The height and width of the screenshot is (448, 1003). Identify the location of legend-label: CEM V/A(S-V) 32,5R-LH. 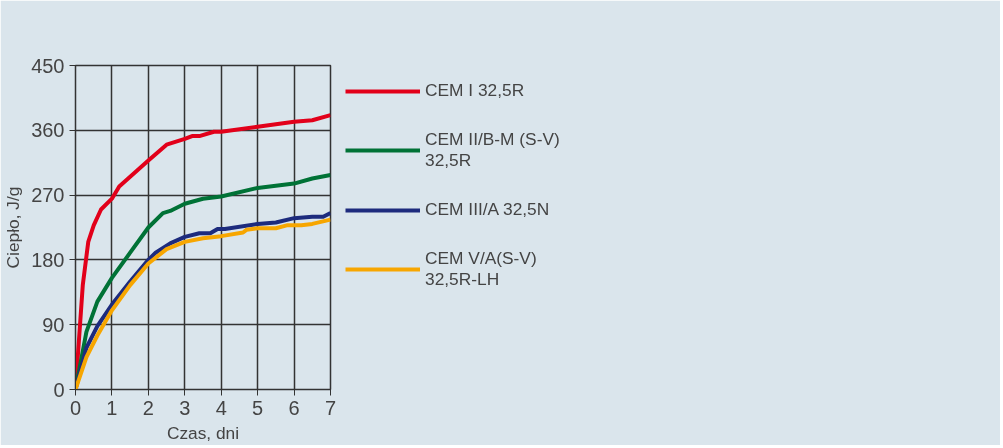
(481, 269).